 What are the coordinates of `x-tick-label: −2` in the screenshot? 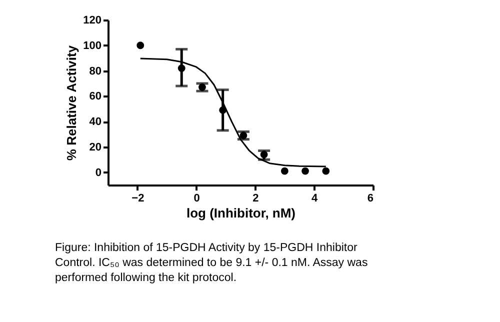 It's located at (138, 198).